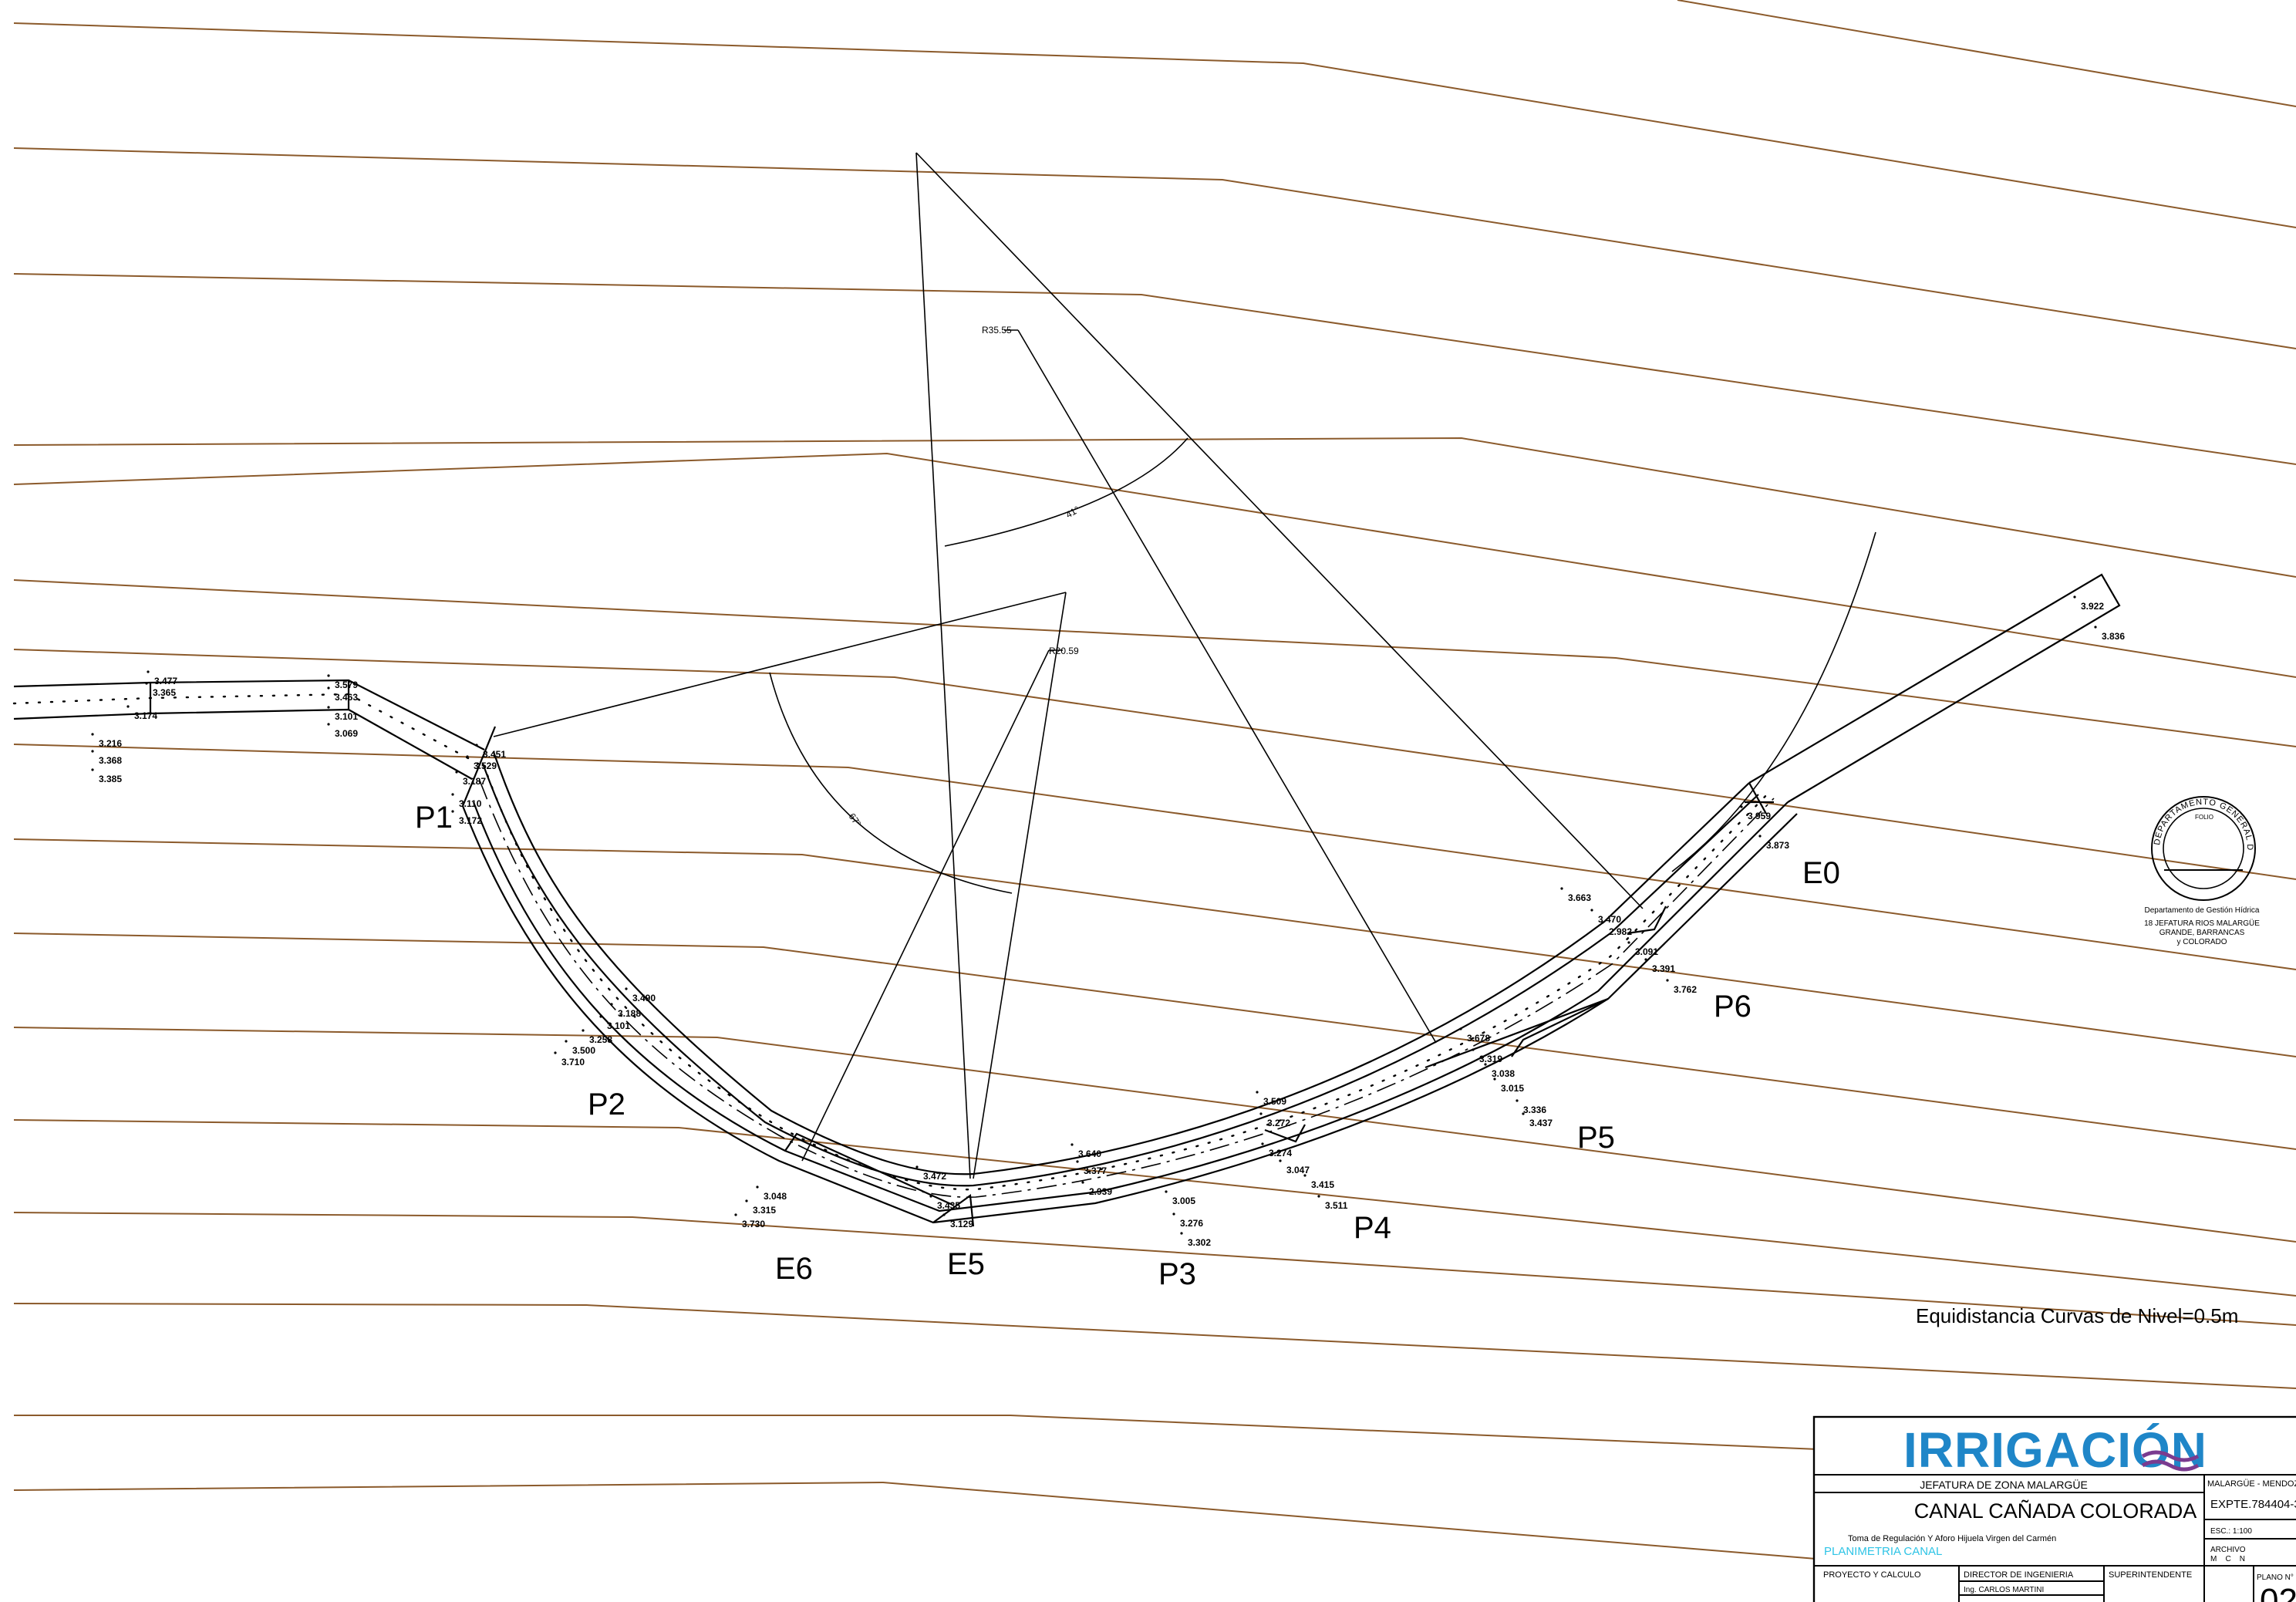 This screenshot has height=1602, width=2296. I want to click on elevation-label: 3.336, so click(1535, 1110).